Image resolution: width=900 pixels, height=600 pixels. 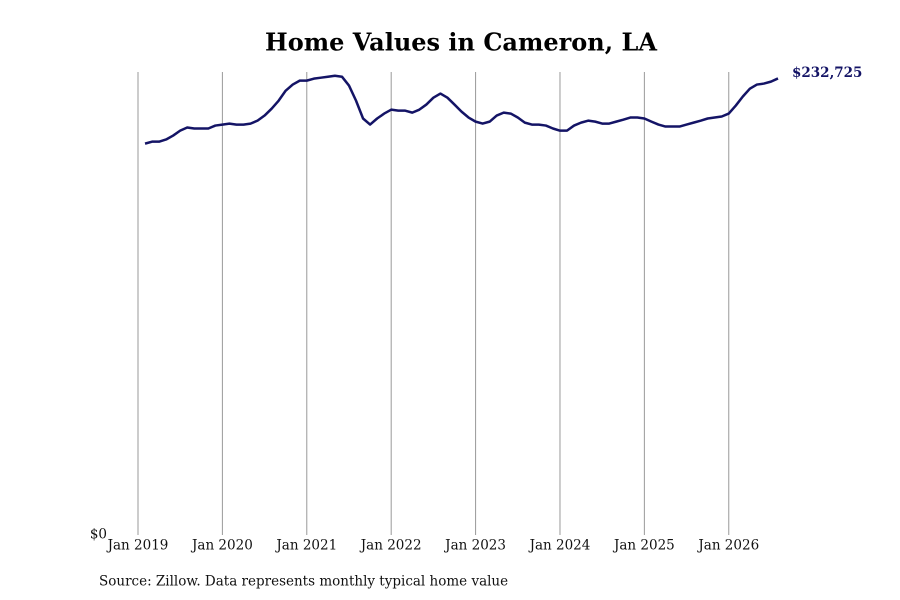 What do you see at coordinates (305, 546) in the screenshot?
I see `x-tick-label: Jan 2021` at bounding box center [305, 546].